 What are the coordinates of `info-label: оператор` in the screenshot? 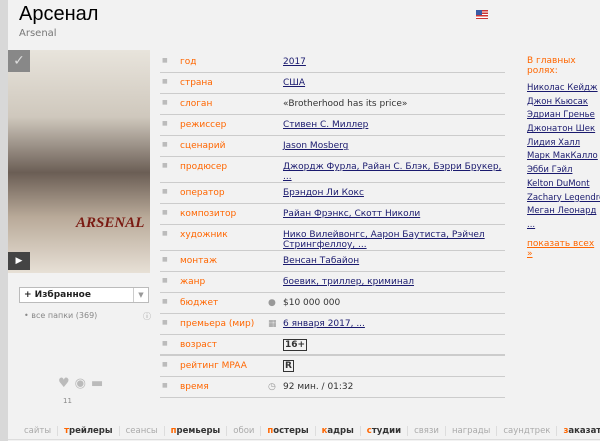 It's located at (202, 193).